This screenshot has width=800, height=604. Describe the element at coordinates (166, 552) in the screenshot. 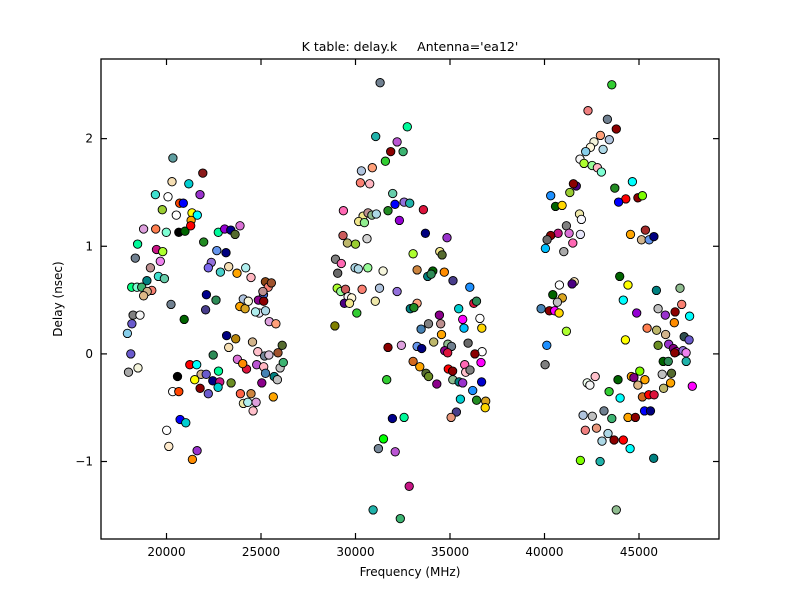

I see `x-tick-label: 20000` at that location.